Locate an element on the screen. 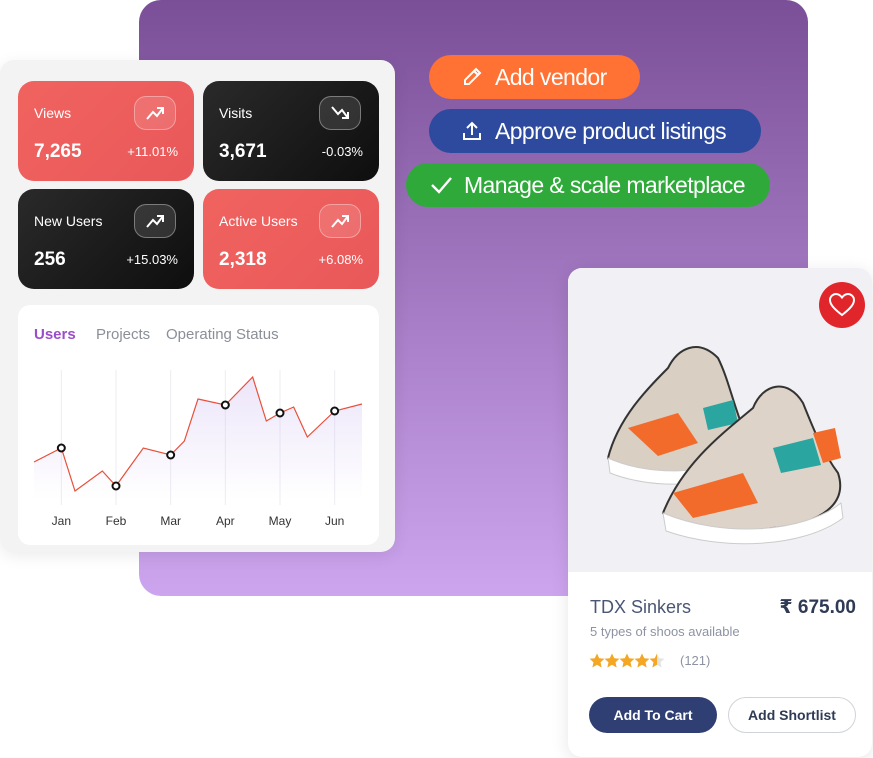 This screenshot has height=758, width=873. product-name: TDX Sinkers is located at coordinates (641, 607).